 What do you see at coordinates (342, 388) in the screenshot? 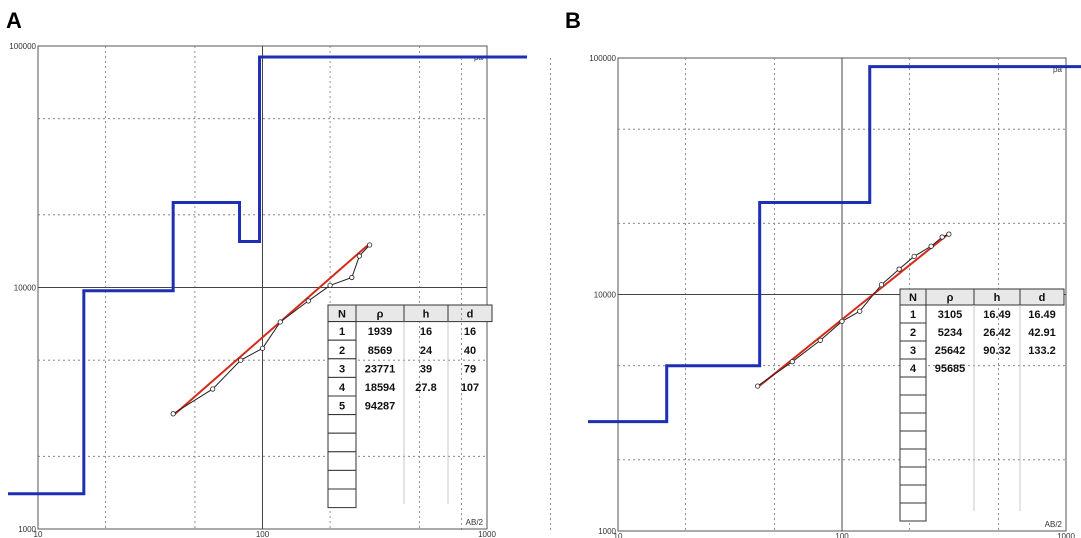
I see `table-cell: 4` at bounding box center [342, 388].